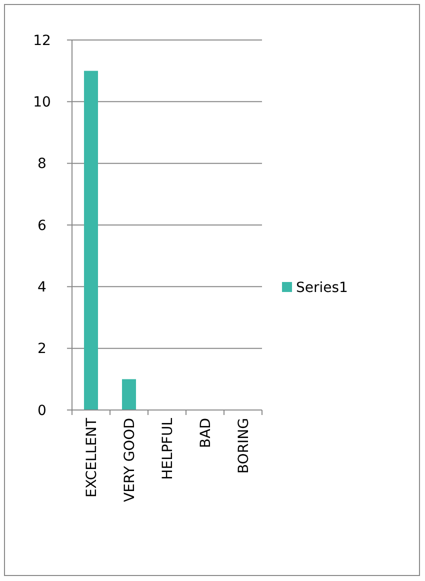 The height and width of the screenshot is (581, 425). Describe the element at coordinates (42, 164) in the screenshot. I see `y-tick-label: 8` at that location.